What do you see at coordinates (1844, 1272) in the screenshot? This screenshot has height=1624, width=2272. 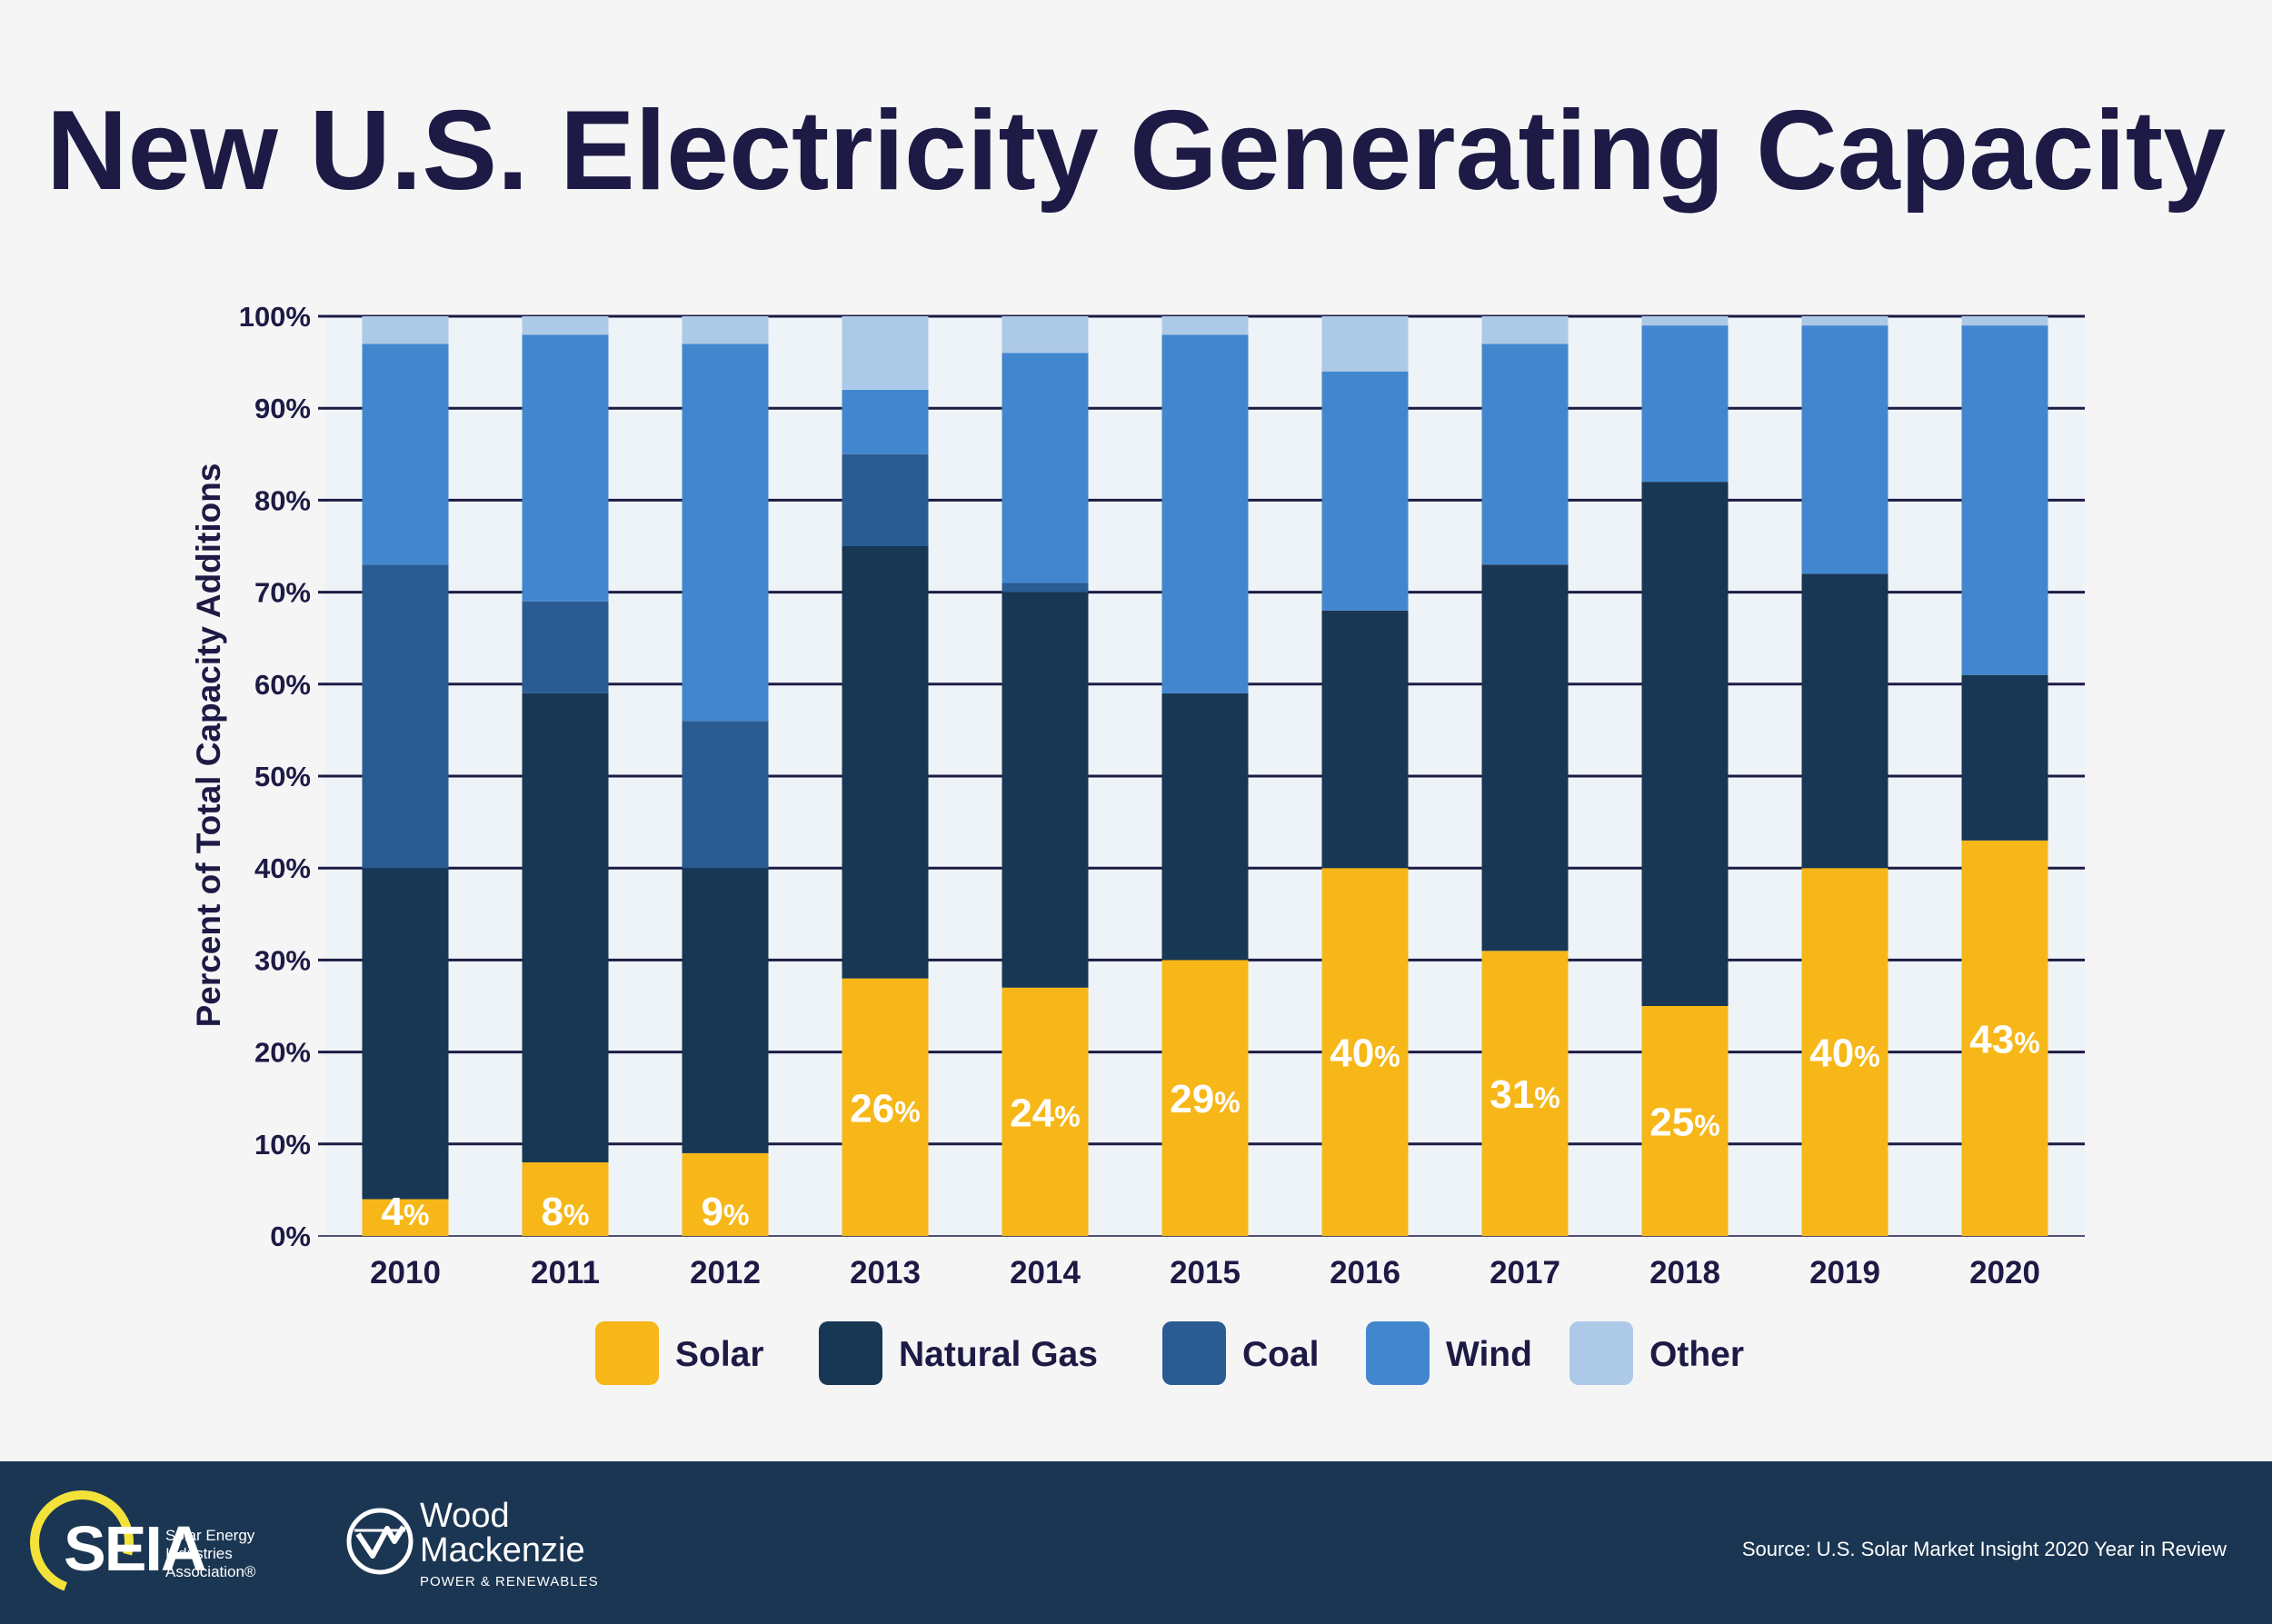 I see `x-tick-label: 2019` at bounding box center [1844, 1272].